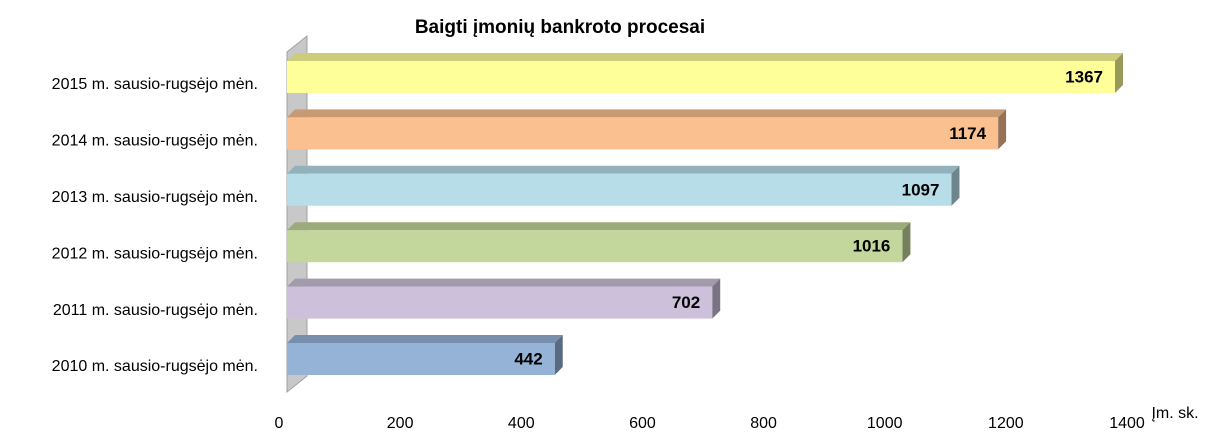 This screenshot has height=432, width=1205. Describe the element at coordinates (921, 189) in the screenshot. I see `value-label: 1097` at that location.